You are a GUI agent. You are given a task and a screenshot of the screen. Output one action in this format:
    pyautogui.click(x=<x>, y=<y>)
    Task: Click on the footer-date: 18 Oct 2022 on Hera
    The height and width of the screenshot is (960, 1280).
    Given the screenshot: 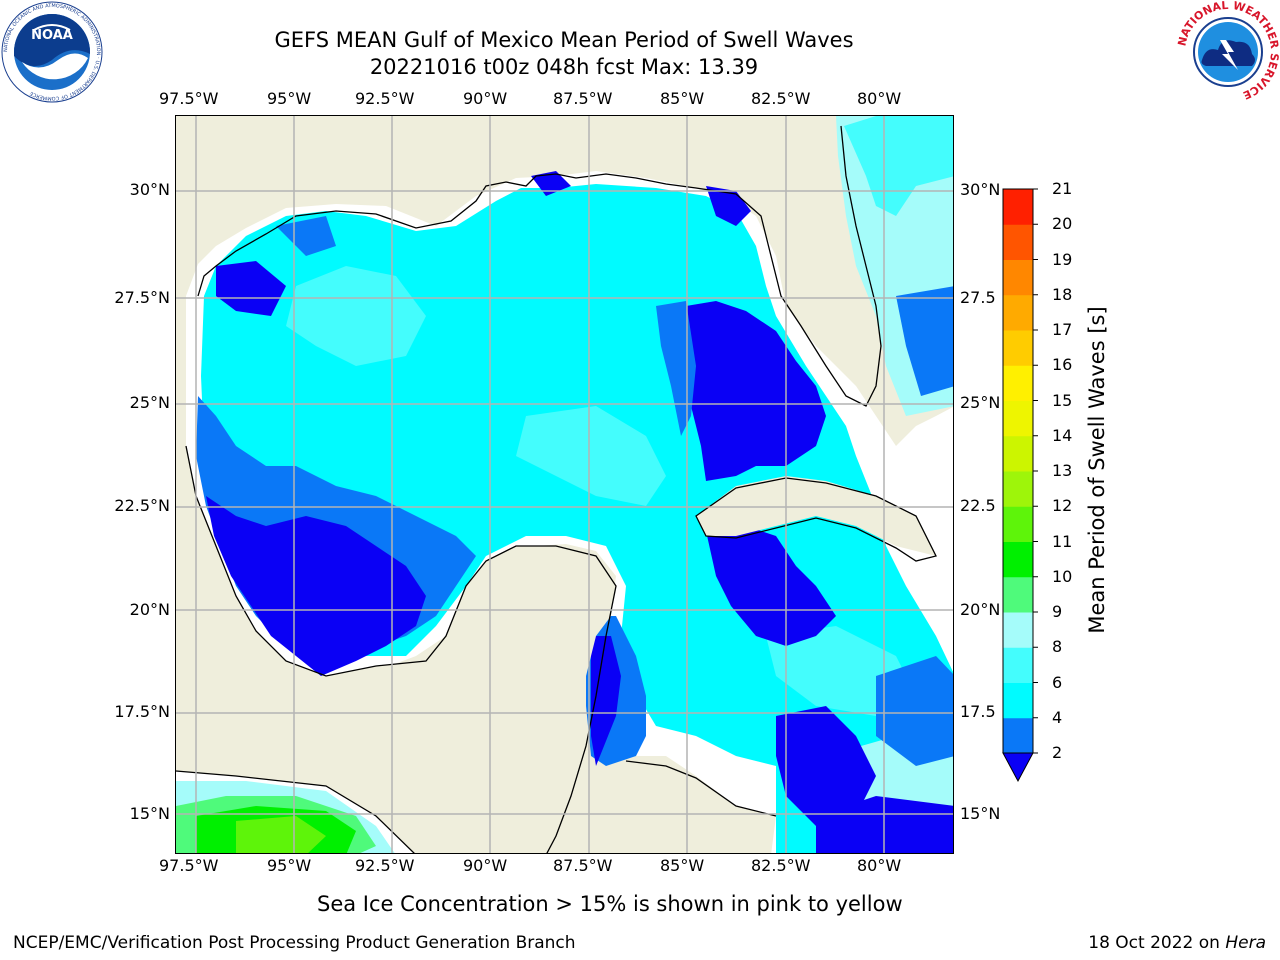 What is the action you would take?
    pyautogui.click(x=1177, y=943)
    